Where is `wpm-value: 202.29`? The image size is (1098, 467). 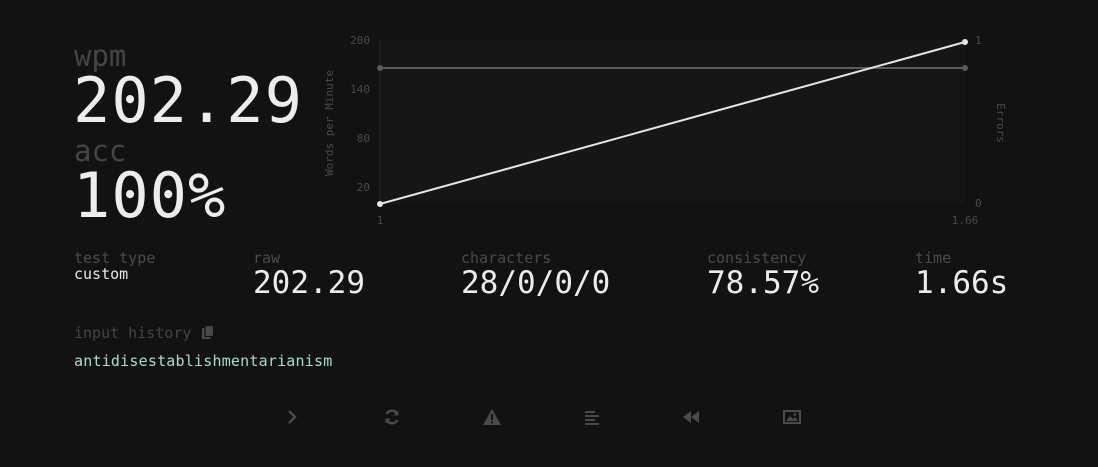 wpm-value: 202.29 is located at coordinates (188, 100).